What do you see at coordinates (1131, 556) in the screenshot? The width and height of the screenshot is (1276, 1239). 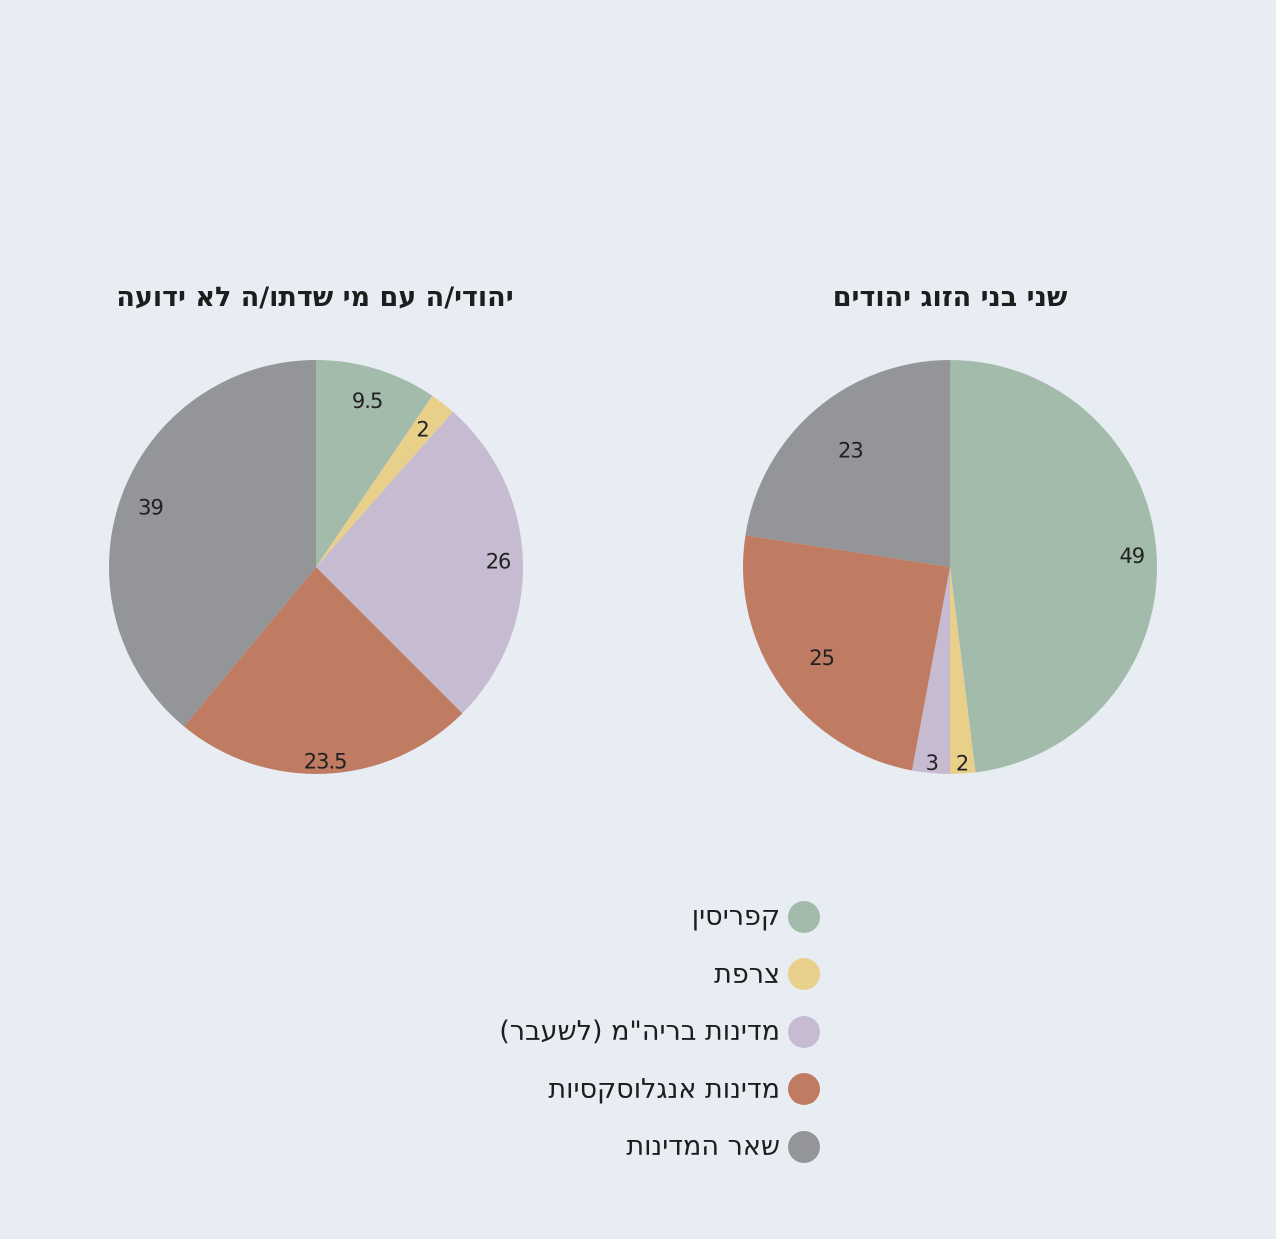 I see `pie-slice-label: 49` at bounding box center [1131, 556].